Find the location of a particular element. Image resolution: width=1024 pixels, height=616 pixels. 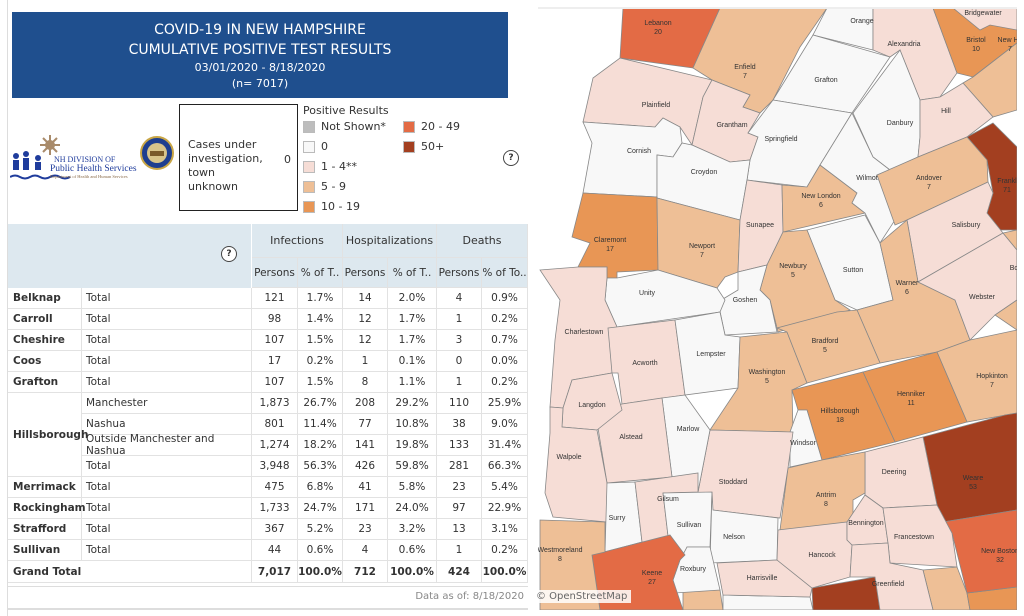

table-cell: 208 is located at coordinates (365, 403).